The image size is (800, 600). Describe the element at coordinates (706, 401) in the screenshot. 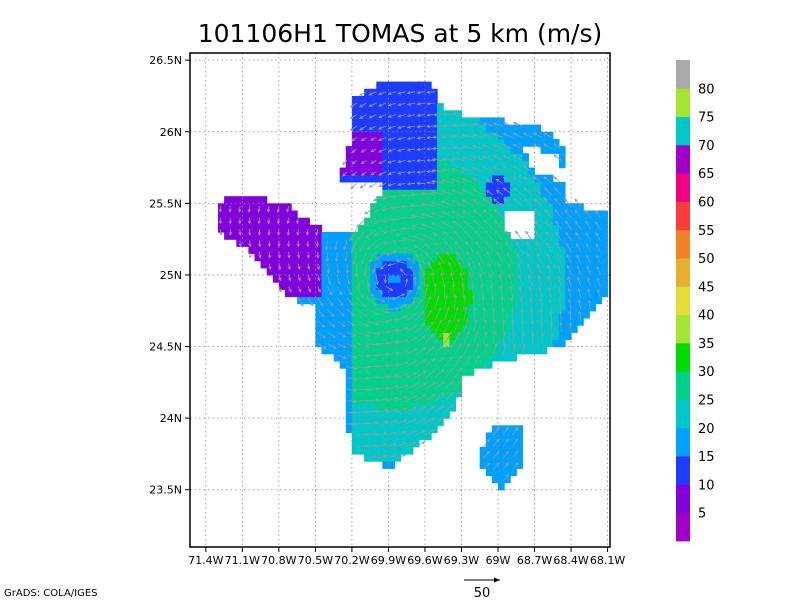

I see `colorbar-label: 25` at that location.